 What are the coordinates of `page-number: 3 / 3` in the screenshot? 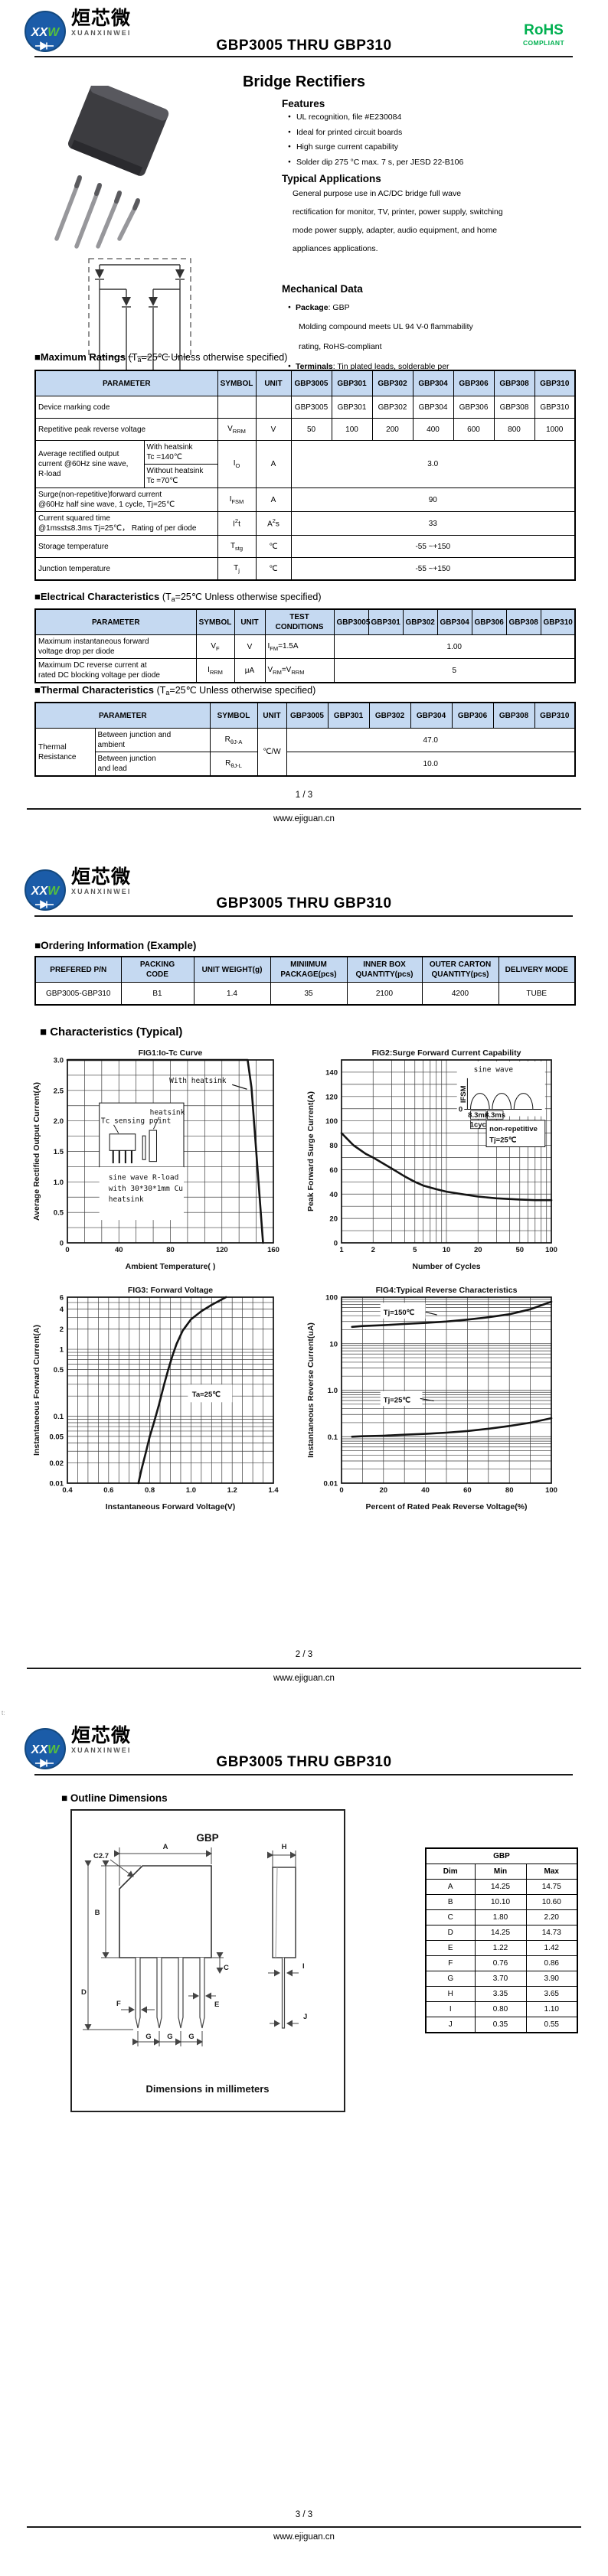 It's located at (304, 2515).